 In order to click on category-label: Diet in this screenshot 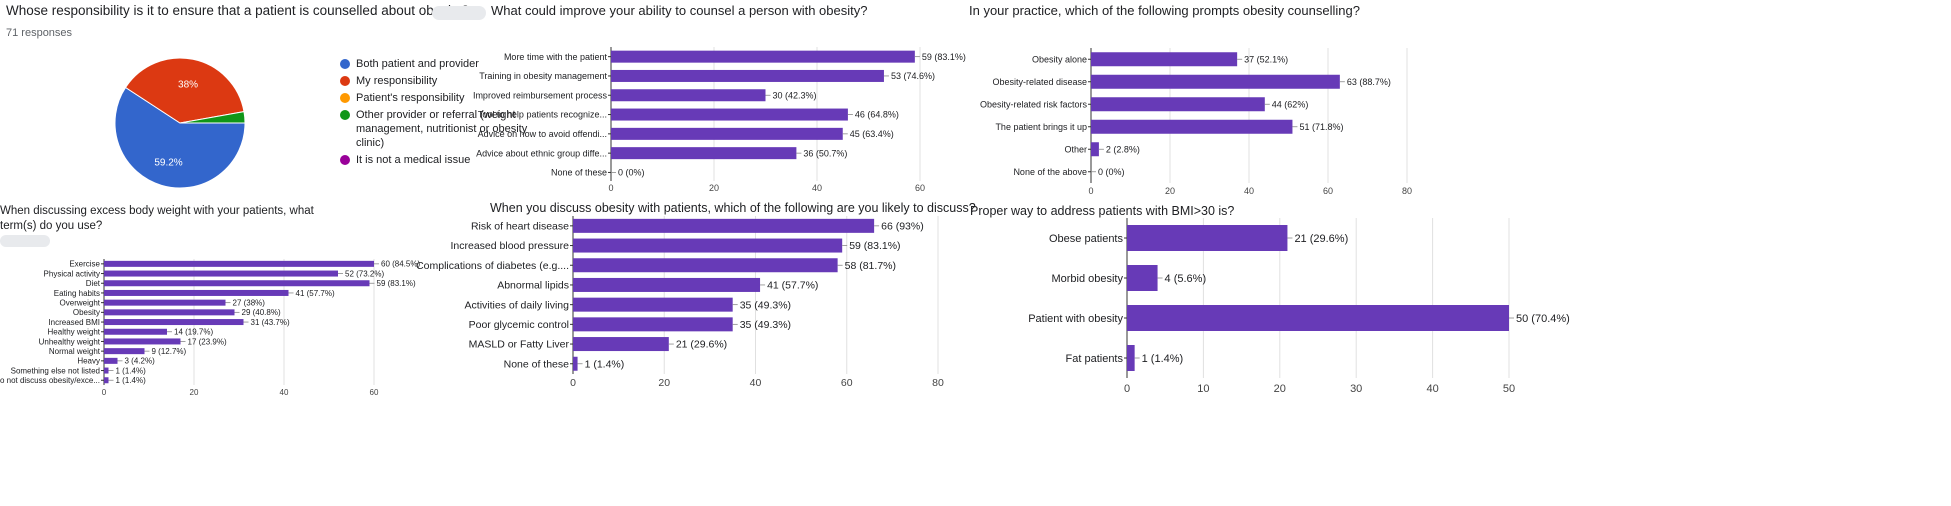, I will do `click(93, 283)`.